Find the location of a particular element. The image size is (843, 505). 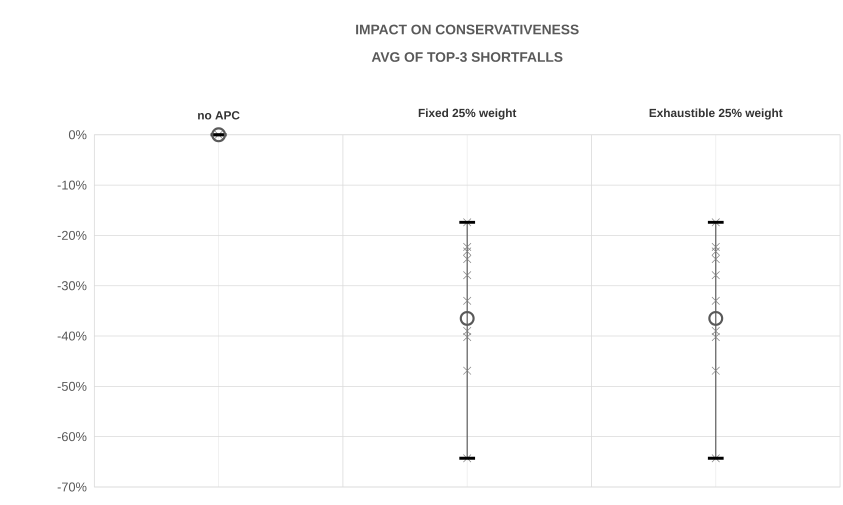

x-tick-label: Fixed 25% weight is located at coordinates (467, 114).